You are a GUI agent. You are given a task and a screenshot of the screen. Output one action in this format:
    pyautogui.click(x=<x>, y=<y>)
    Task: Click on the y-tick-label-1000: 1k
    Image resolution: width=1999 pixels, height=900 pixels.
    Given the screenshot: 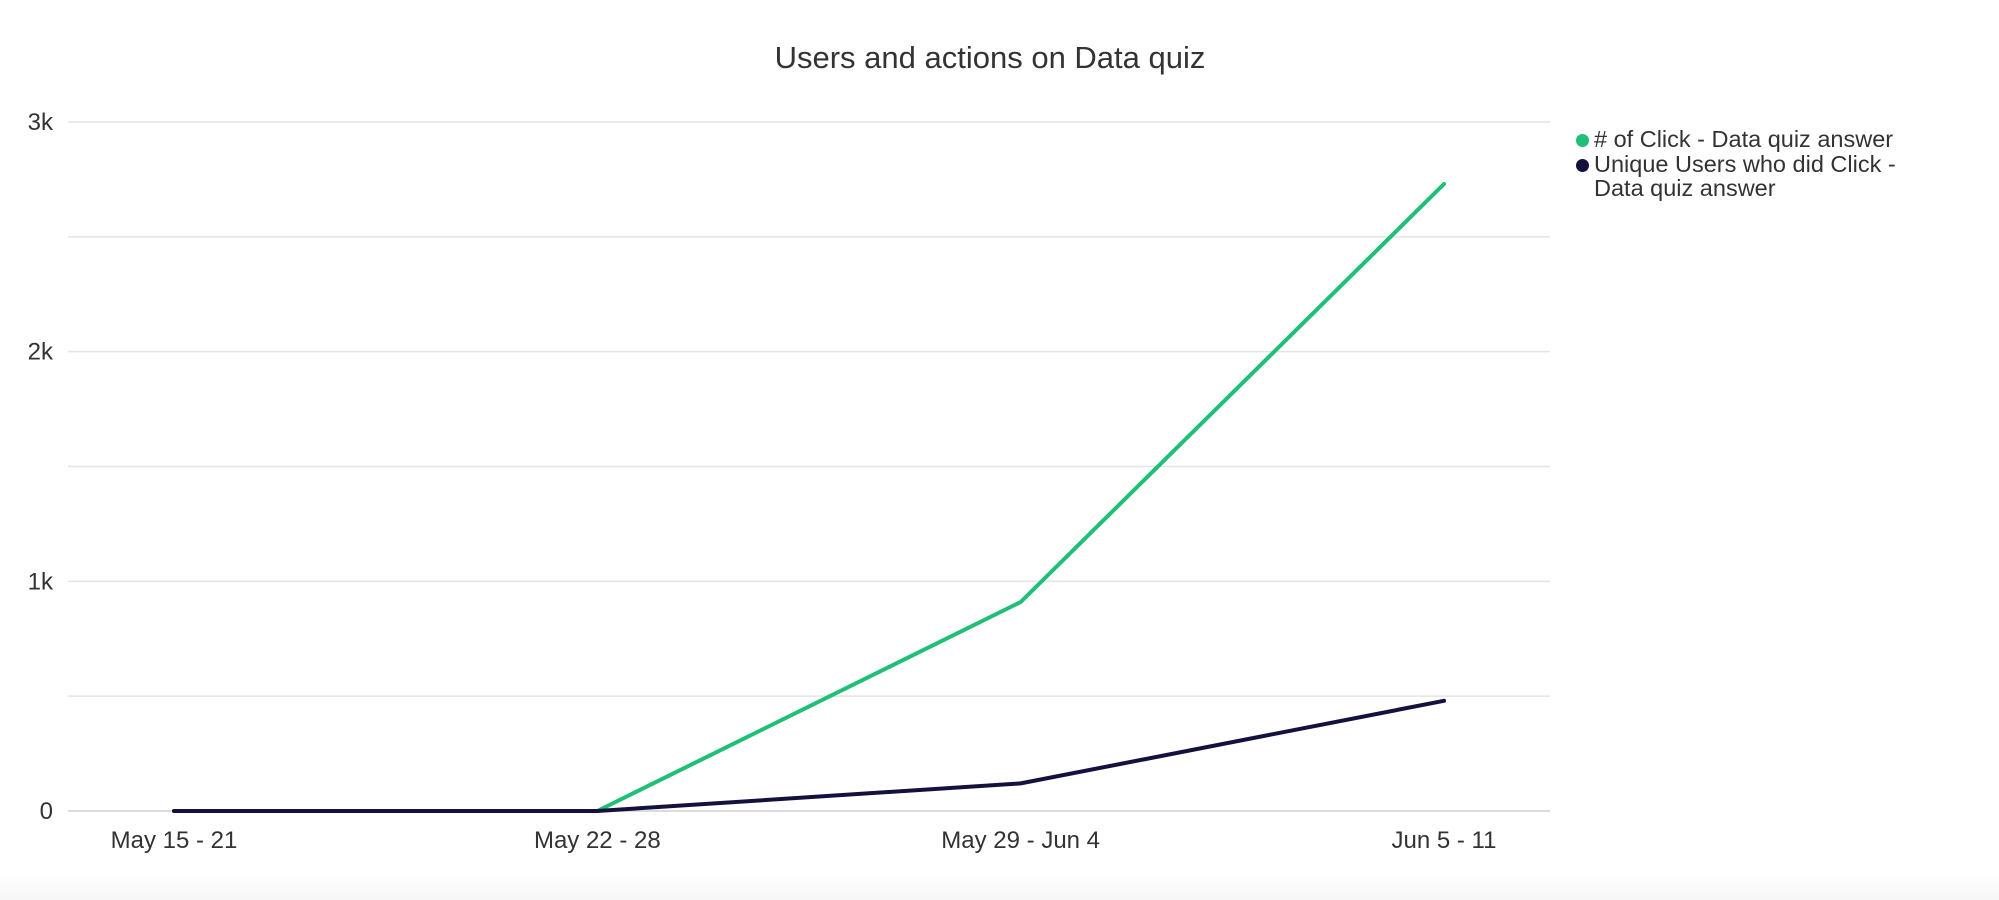 What is the action you would take?
    pyautogui.click(x=41, y=581)
    